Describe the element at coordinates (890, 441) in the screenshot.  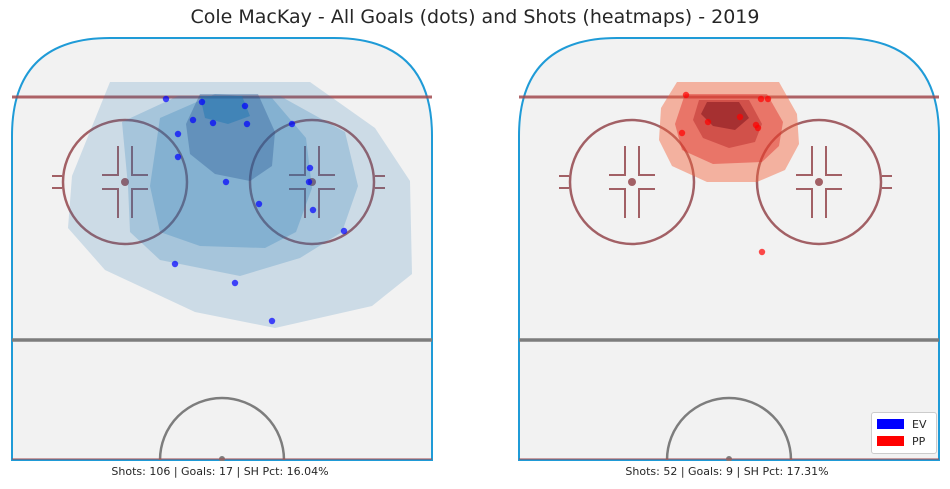
I see `legend-swatch-pp` at that location.